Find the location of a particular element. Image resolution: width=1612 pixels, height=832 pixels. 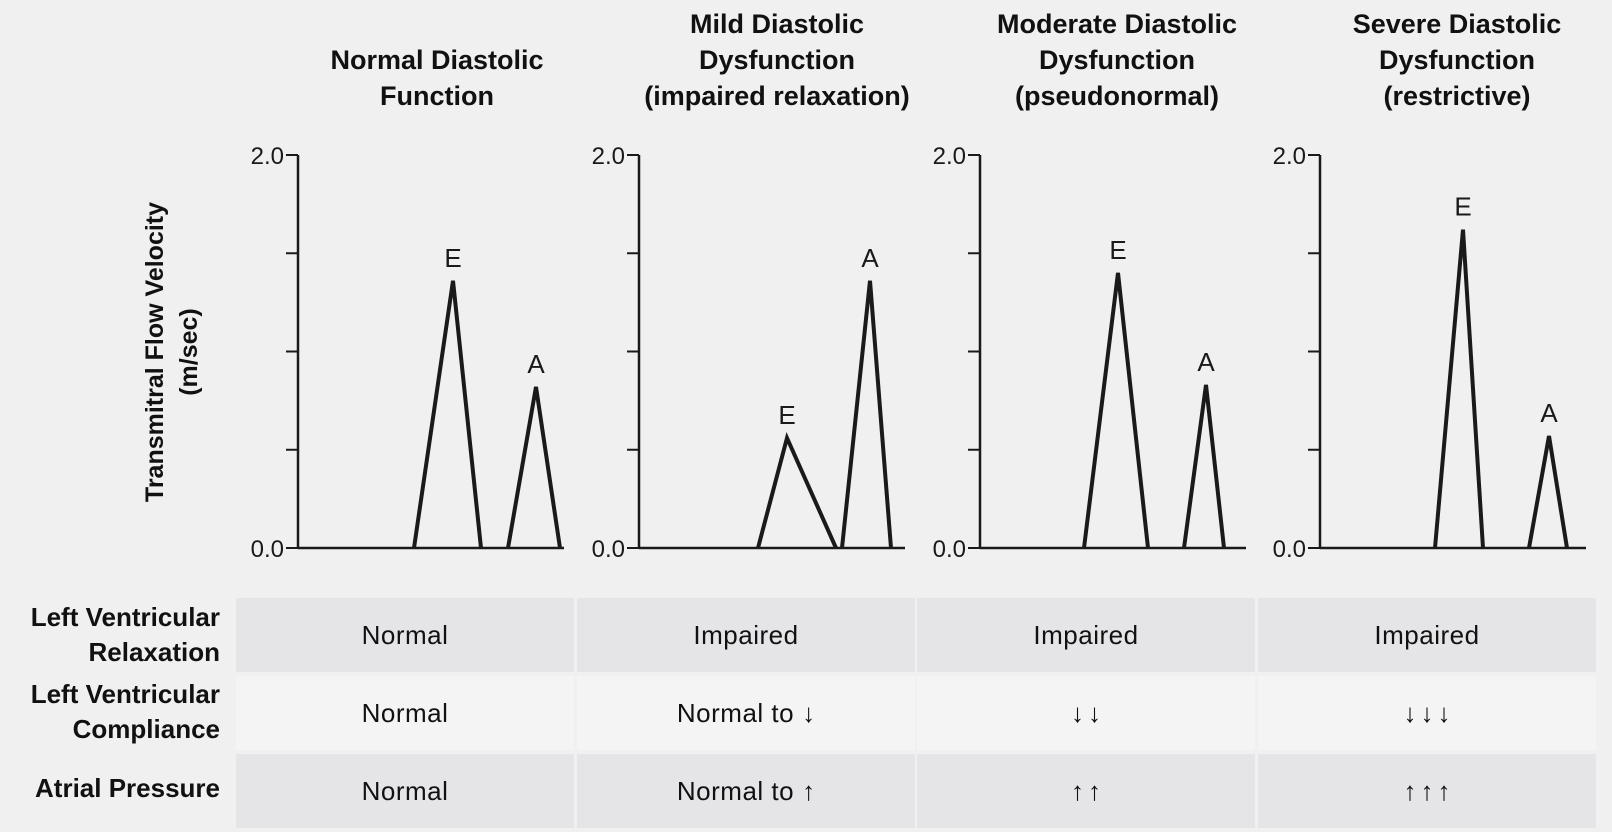

cell-atrial-pressure-mild: Normal to ↑ is located at coordinates (746, 791).